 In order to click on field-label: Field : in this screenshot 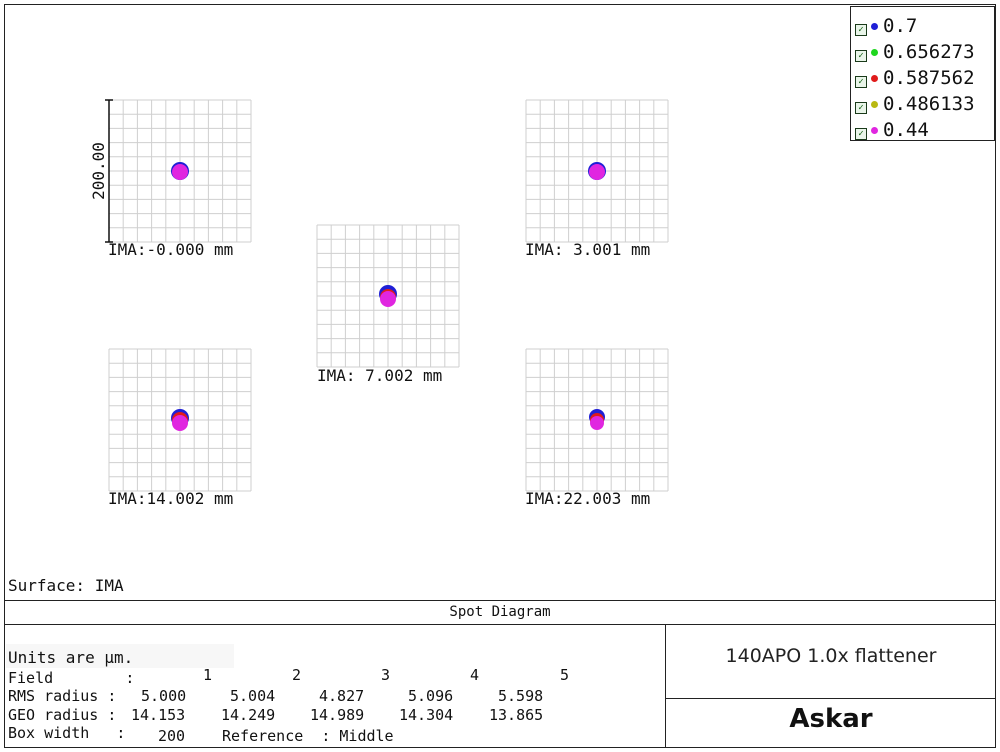, I will do `click(71, 678)`.